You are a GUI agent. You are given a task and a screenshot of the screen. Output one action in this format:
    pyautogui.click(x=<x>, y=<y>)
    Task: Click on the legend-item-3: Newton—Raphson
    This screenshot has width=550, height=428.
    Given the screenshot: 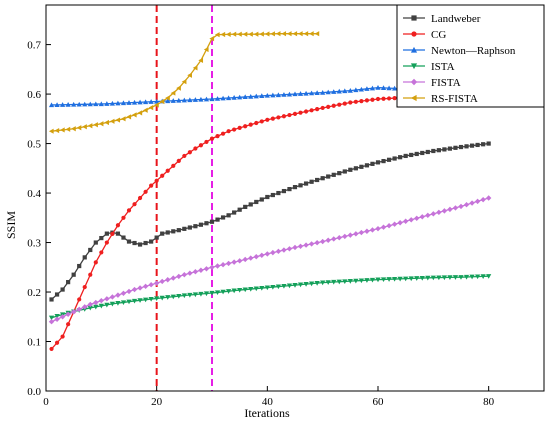 What is the action you would take?
    pyautogui.click(x=459, y=51)
    